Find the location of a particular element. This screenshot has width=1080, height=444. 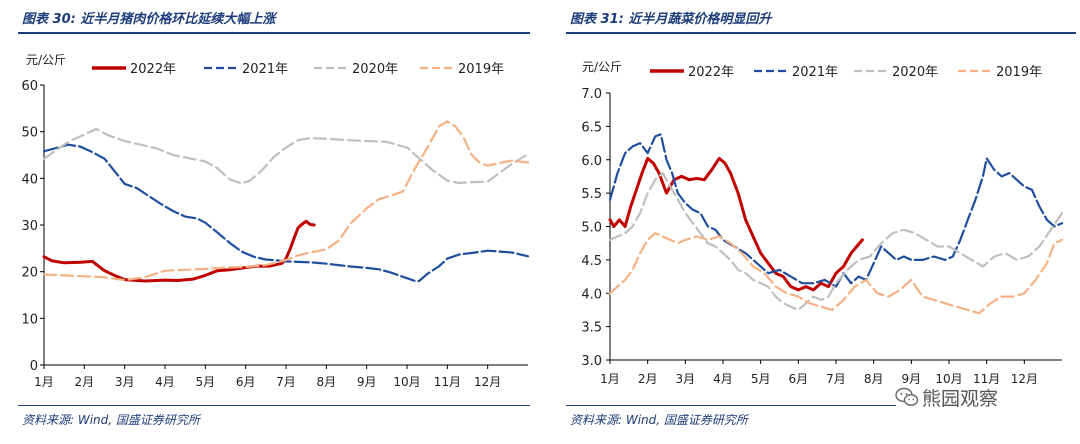

vegetable-x-tick-label: 6月 is located at coordinates (799, 379).